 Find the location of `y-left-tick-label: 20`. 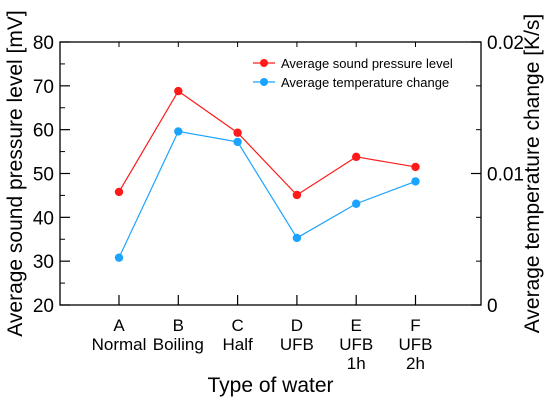

y-left-tick-label: 20 is located at coordinates (43, 306).